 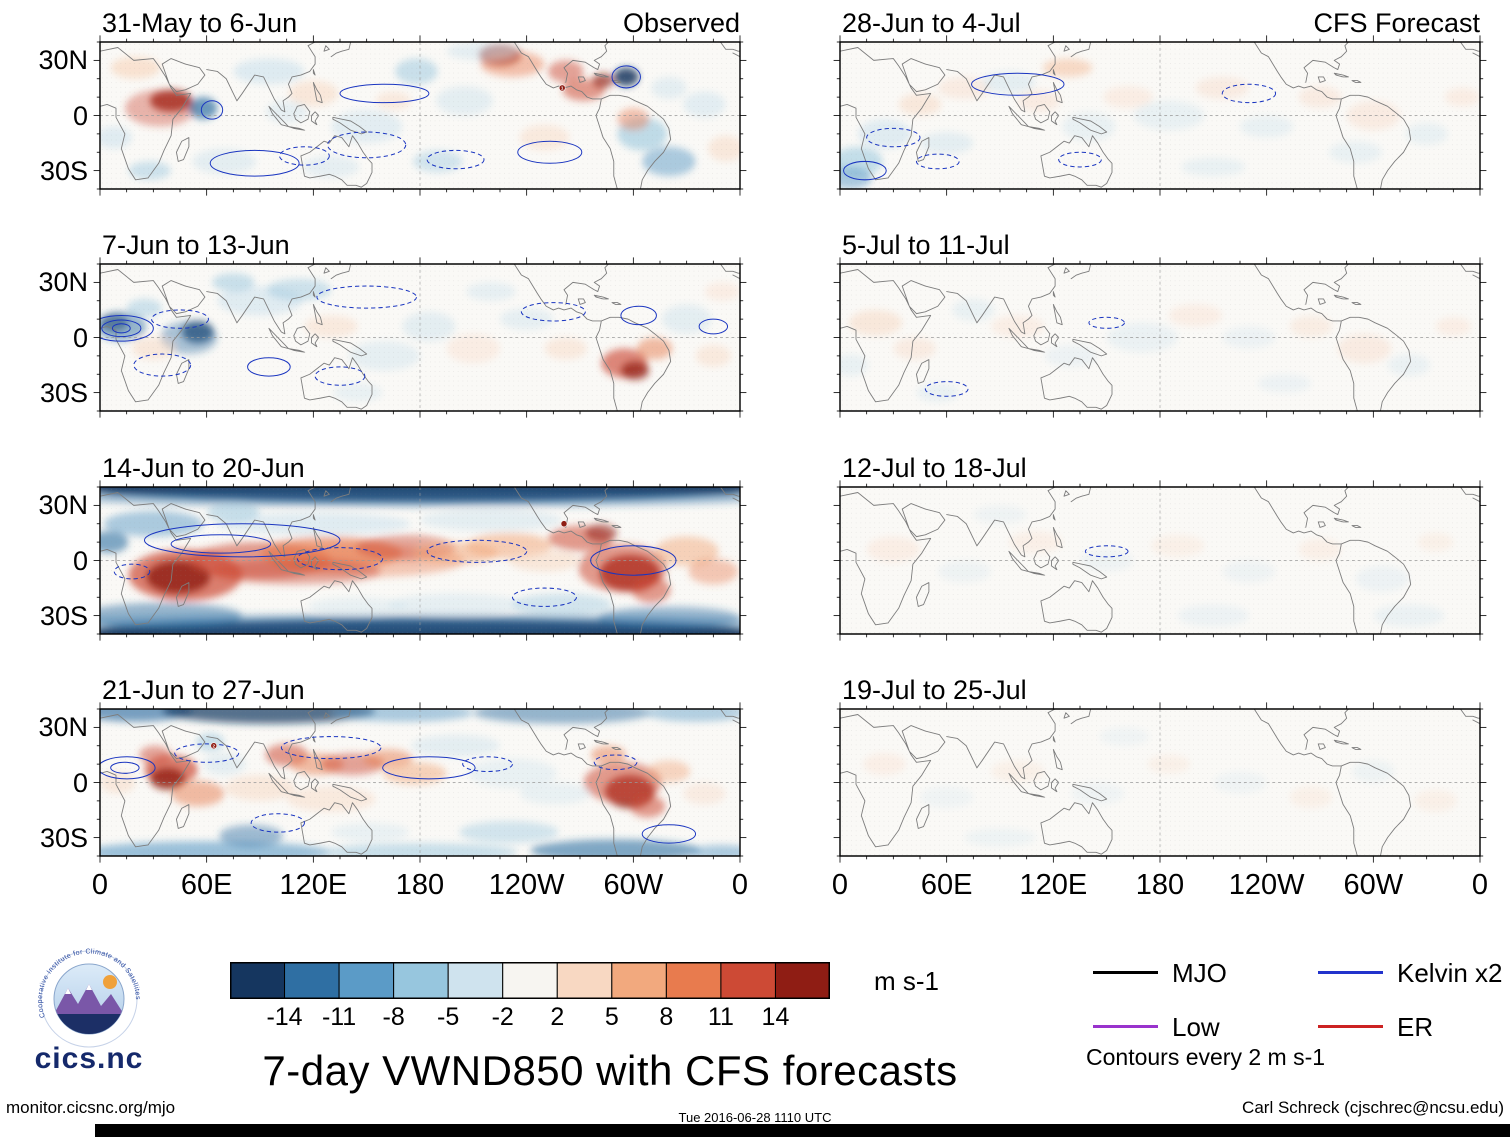 I want to click on legend-label-er: ER, so click(x=1415, y=1027).